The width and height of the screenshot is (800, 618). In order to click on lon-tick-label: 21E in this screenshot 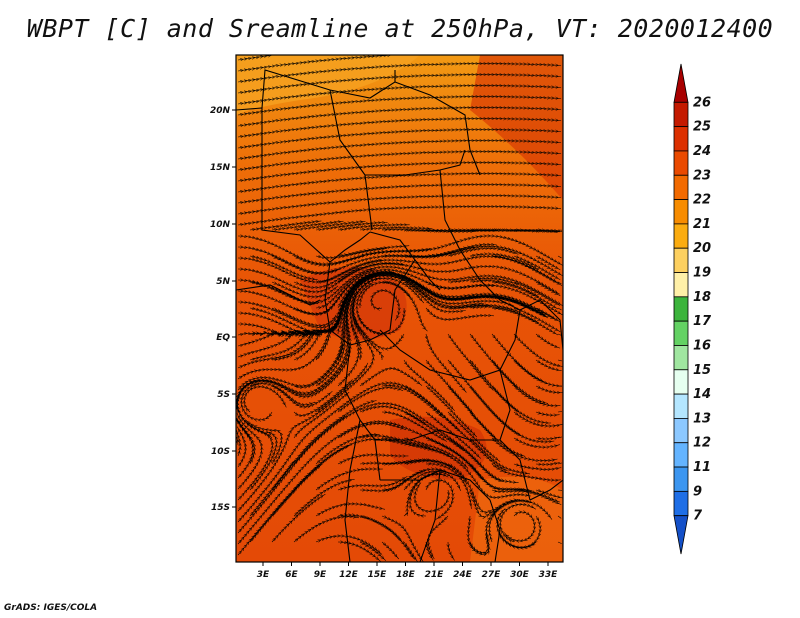, I will do `click(435, 575)`.